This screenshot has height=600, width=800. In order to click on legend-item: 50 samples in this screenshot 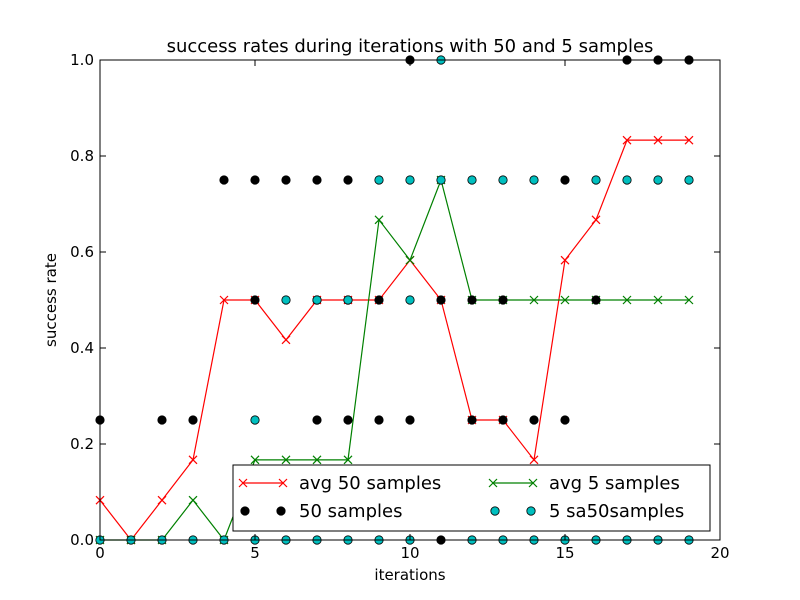, I will do `click(321, 511)`.